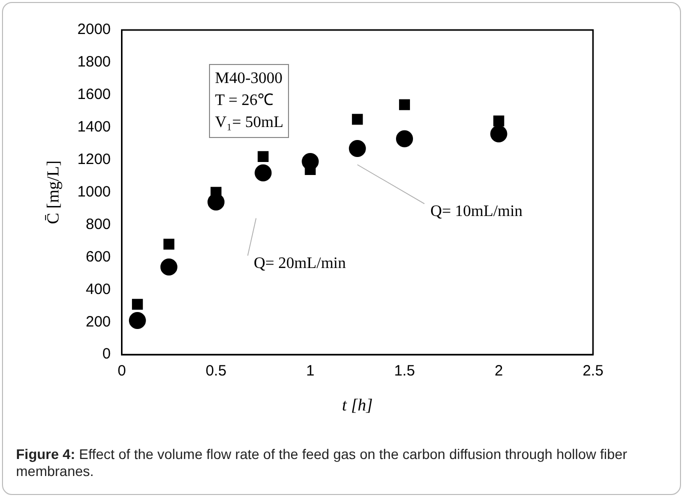 This screenshot has width=683, height=497. Describe the element at coordinates (498, 371) in the screenshot. I see `x-tick-label: 2` at that location.